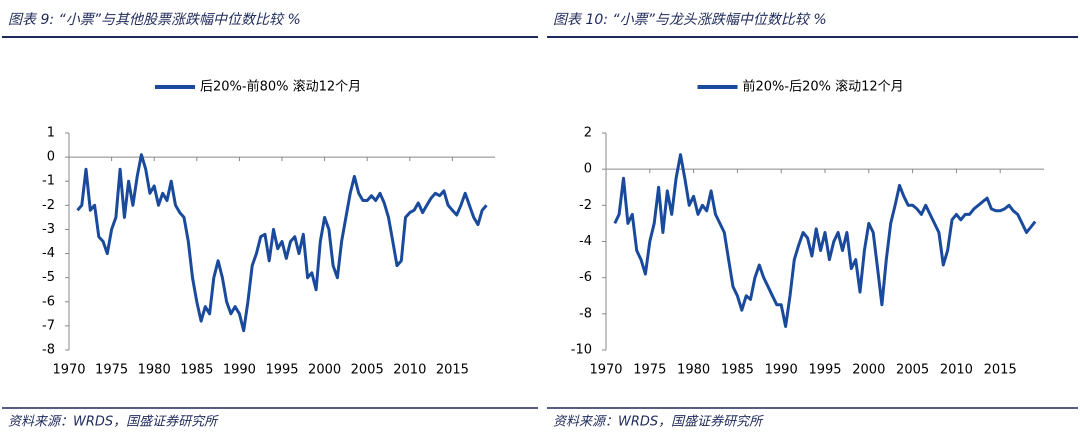  Describe the element at coordinates (690, 20) in the screenshot. I see `chart-title: 图表 10: “小票”与龙头涨跌幅中位数比较 %` at that location.